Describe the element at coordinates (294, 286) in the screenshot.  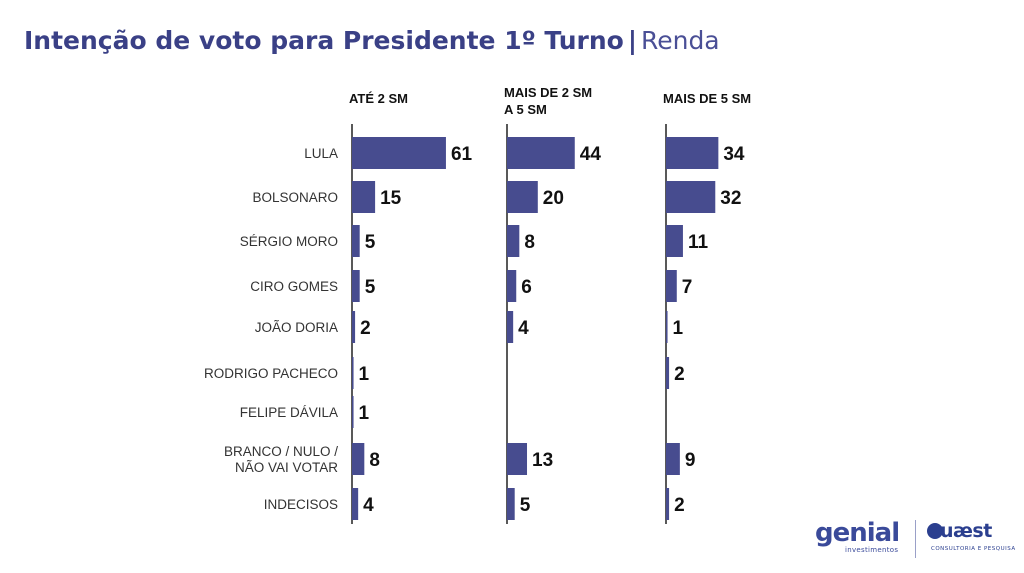
I see `category-label: CIRO GOMES` at that location.